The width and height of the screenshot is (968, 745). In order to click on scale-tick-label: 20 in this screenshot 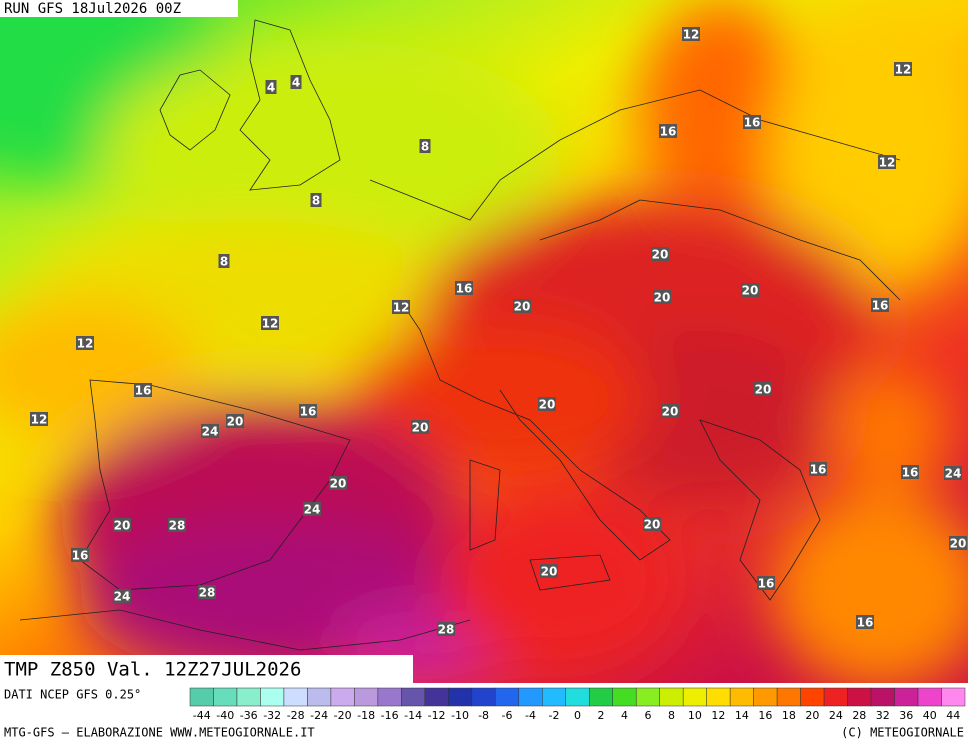, I will do `click(812, 715)`.